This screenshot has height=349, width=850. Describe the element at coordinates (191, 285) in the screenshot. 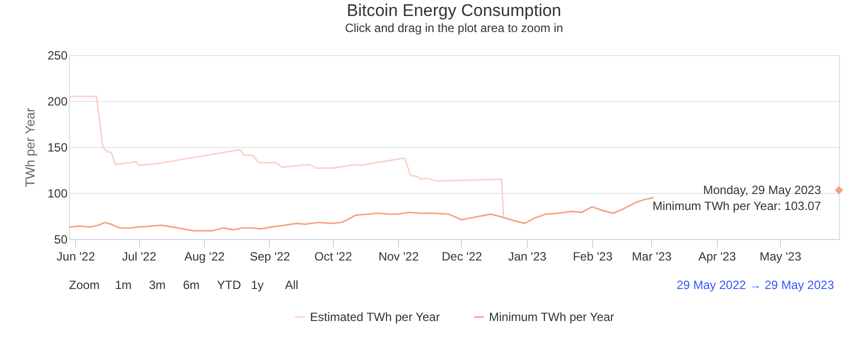

I see `text: 6m` at that location.